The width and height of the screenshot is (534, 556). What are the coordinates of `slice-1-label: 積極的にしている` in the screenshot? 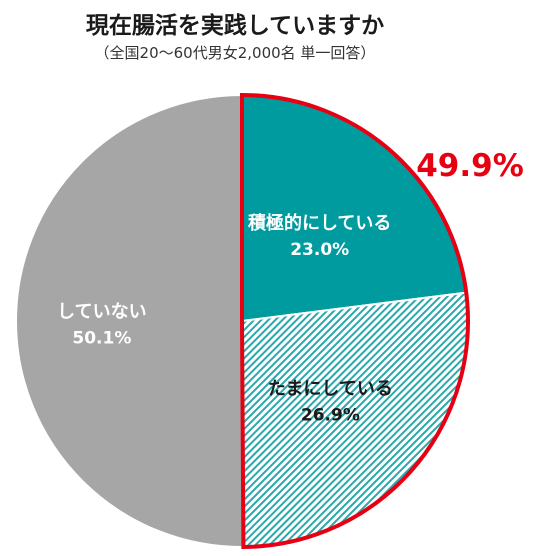 It's located at (319, 223).